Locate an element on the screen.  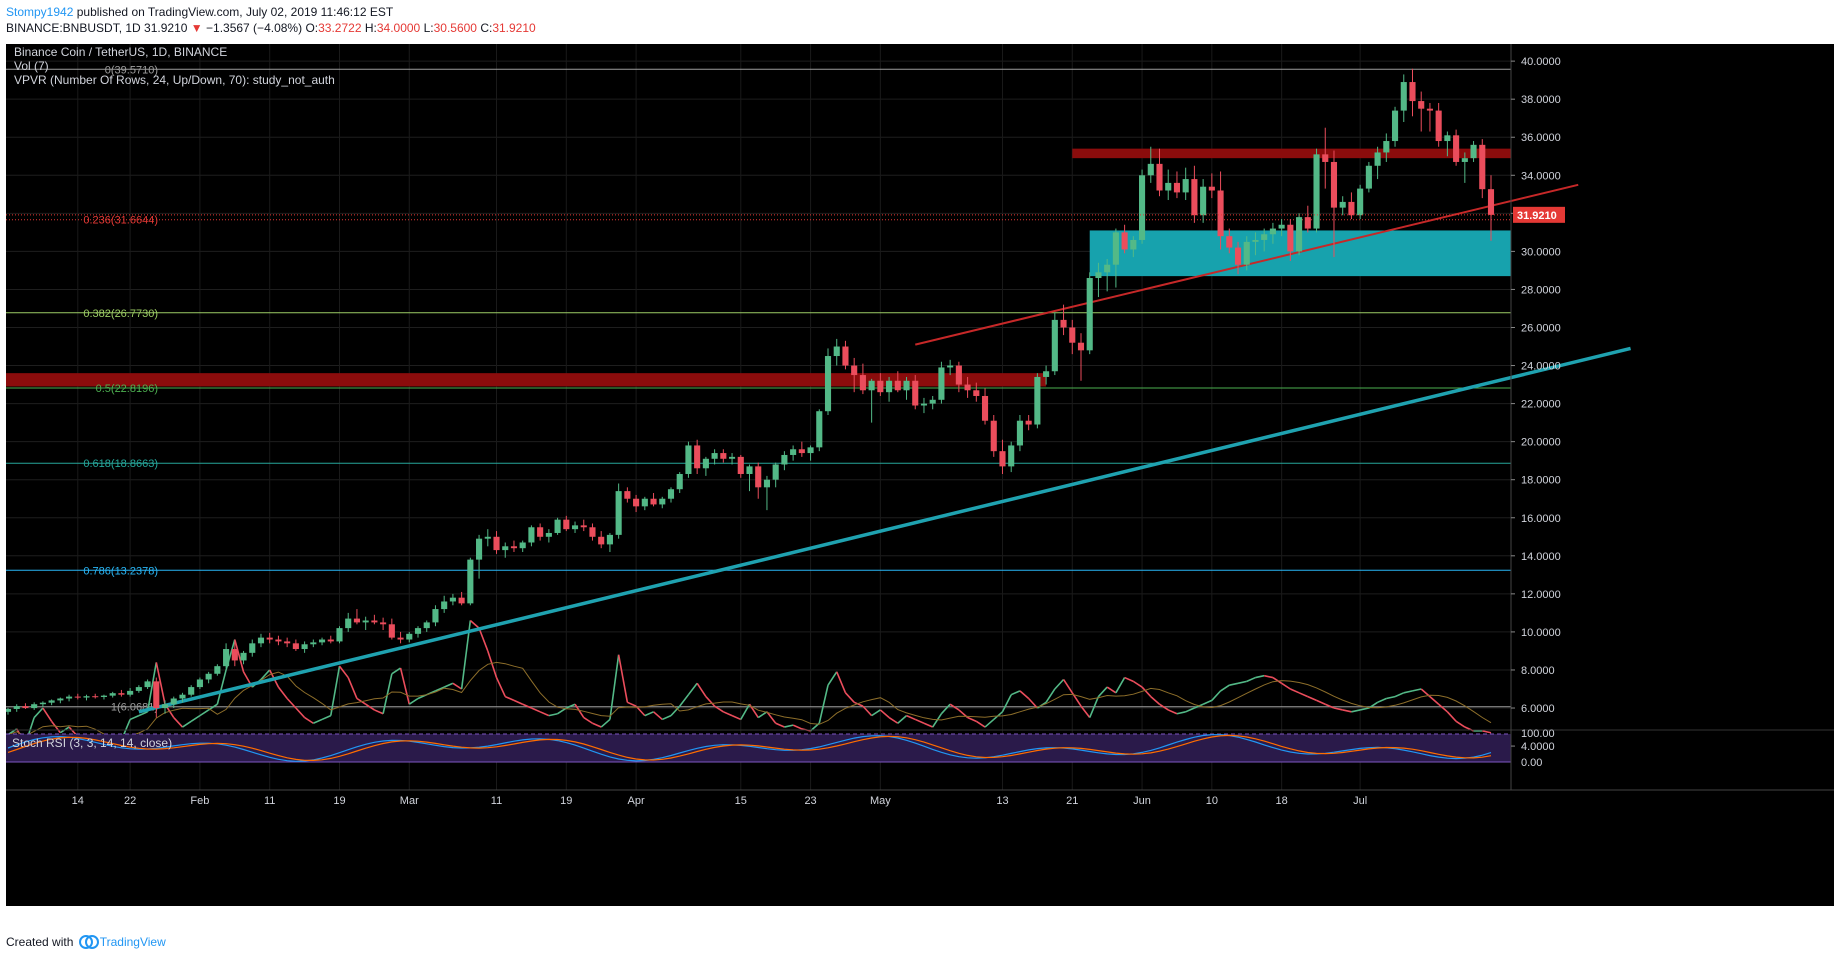
tradingview-link: TradingView is located at coordinates (132, 942).